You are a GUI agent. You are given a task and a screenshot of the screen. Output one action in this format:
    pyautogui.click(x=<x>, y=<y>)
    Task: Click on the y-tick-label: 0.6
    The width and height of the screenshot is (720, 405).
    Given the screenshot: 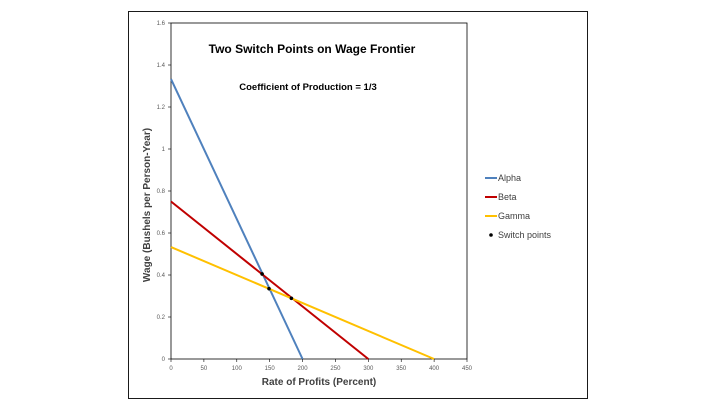 What is the action you would take?
    pyautogui.click(x=161, y=234)
    